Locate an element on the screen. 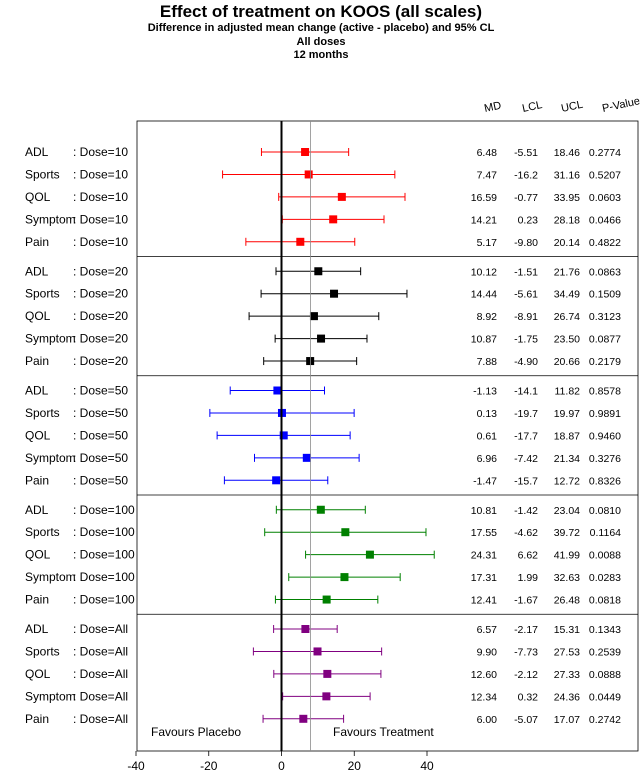 This screenshot has width=642, height=778. row-value: 0.1343 is located at coordinates (605, 630).